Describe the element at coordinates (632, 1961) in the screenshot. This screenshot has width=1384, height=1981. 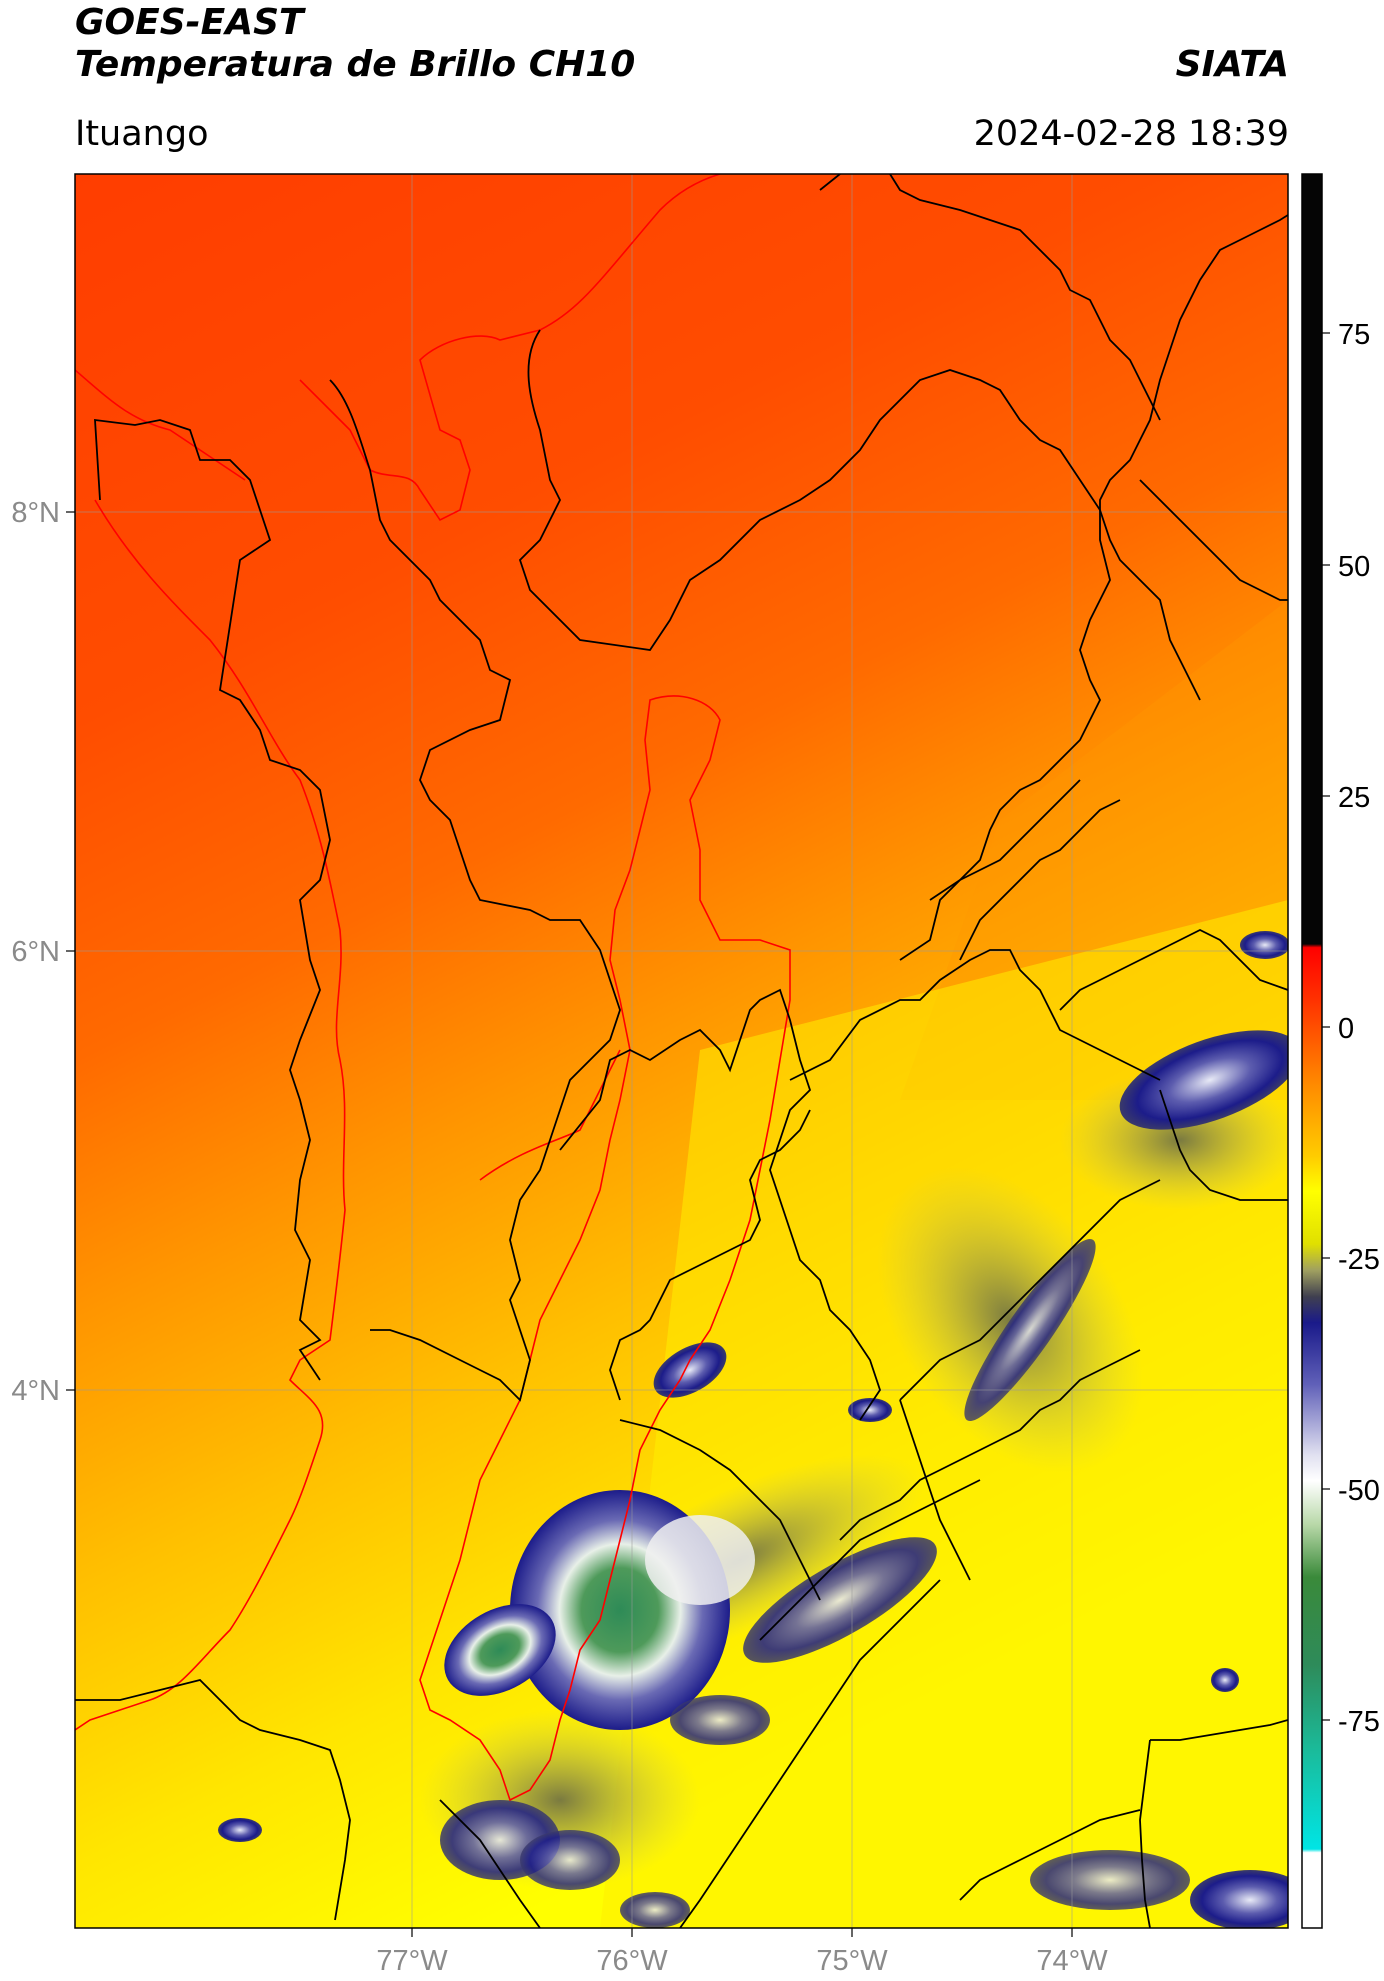
I see `lon-tick-label: 76°W` at that location.